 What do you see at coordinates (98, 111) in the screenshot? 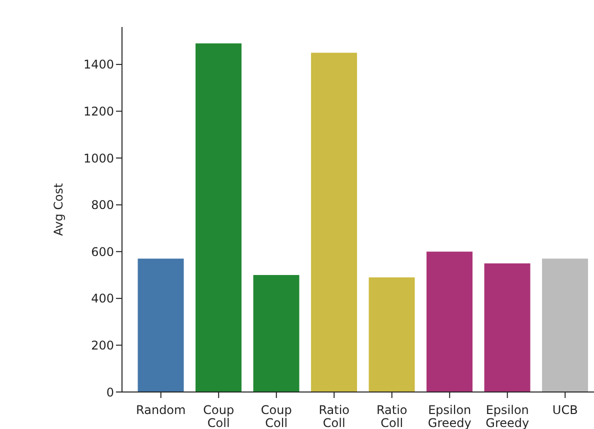
I see `y-tick-label: 1200` at bounding box center [98, 111].